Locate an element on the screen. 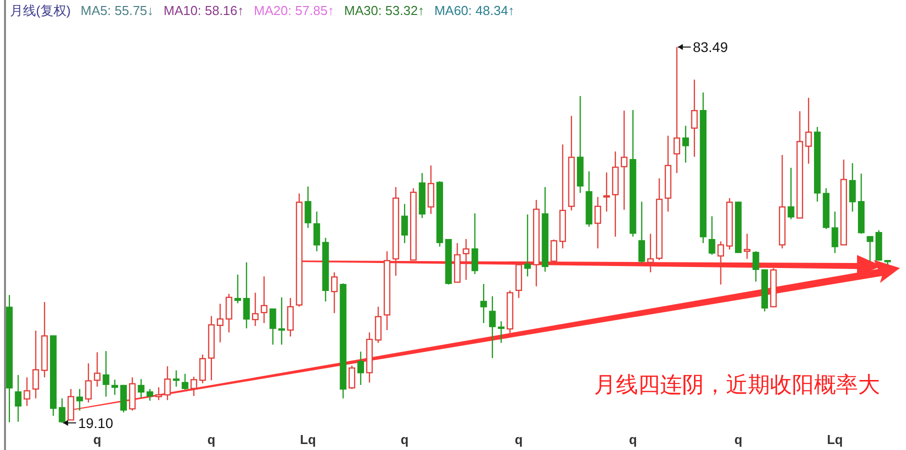 The width and height of the screenshot is (906, 450). text: MA60: 48.34↑ is located at coordinates (474, 10).